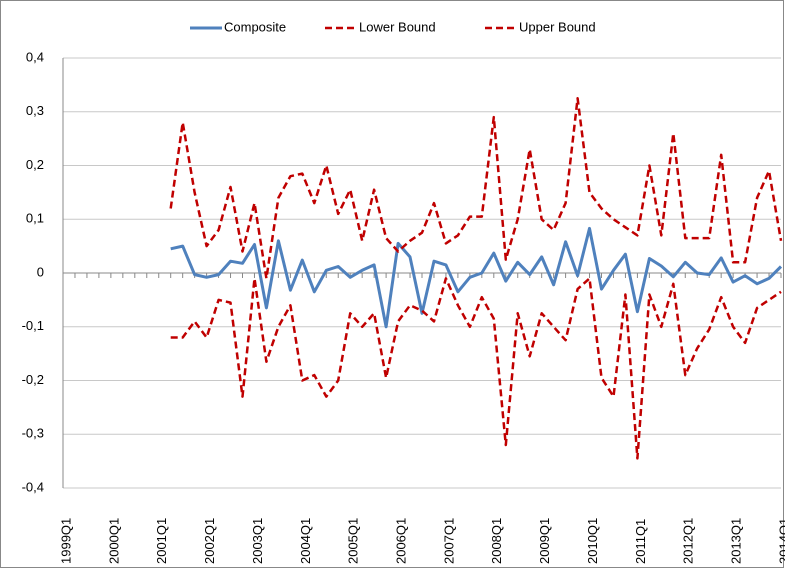  Describe the element at coordinates (640, 541) in the screenshot. I see `x-tick-label: 2011Q1` at that location.